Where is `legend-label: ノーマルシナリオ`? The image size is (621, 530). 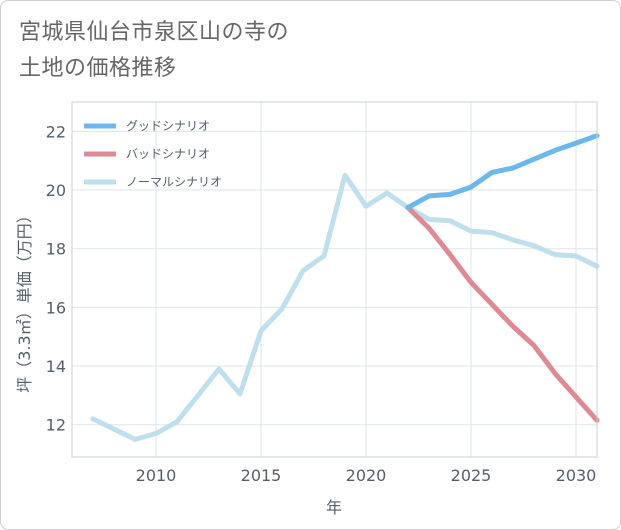 legend-label: ノーマルシナリオ is located at coordinates (174, 182).